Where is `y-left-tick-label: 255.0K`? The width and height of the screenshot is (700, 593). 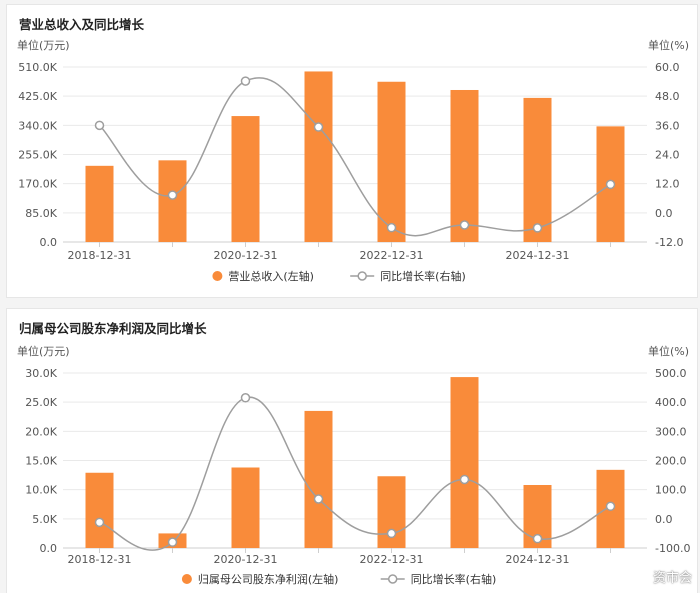 y-left-tick-label: 255.0K is located at coordinates (37, 155).